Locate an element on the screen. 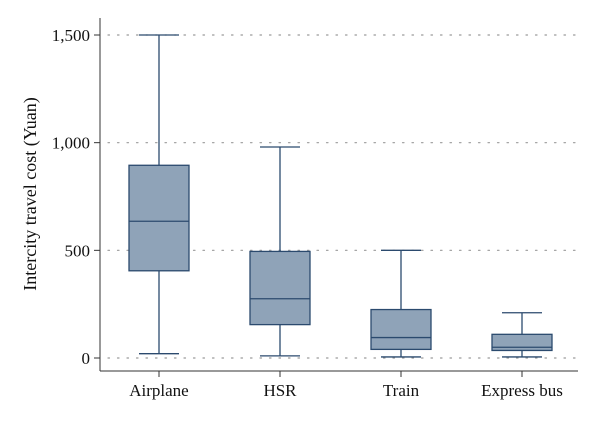  y-ticks: 0 500 1,000 1,500 is located at coordinates (76, 197).